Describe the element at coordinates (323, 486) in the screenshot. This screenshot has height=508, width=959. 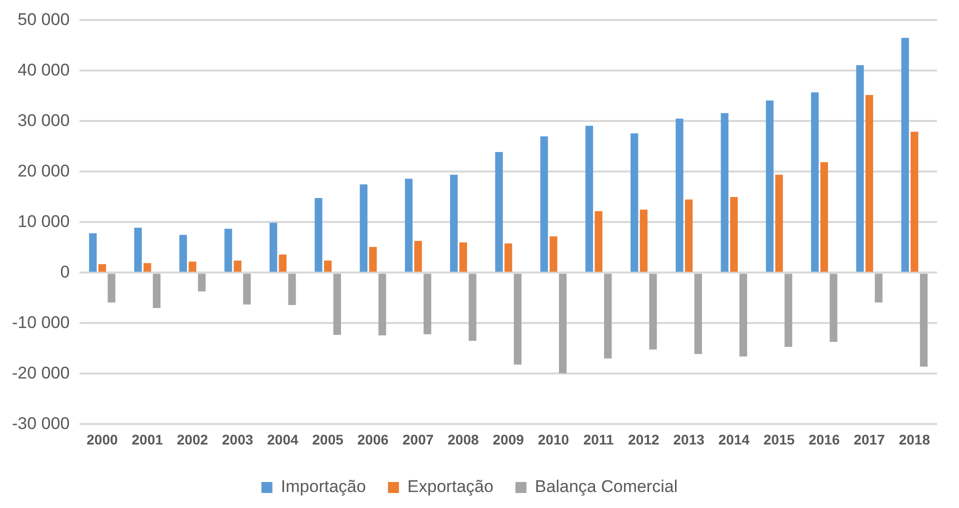
I see `legend-label: Importação` at that location.